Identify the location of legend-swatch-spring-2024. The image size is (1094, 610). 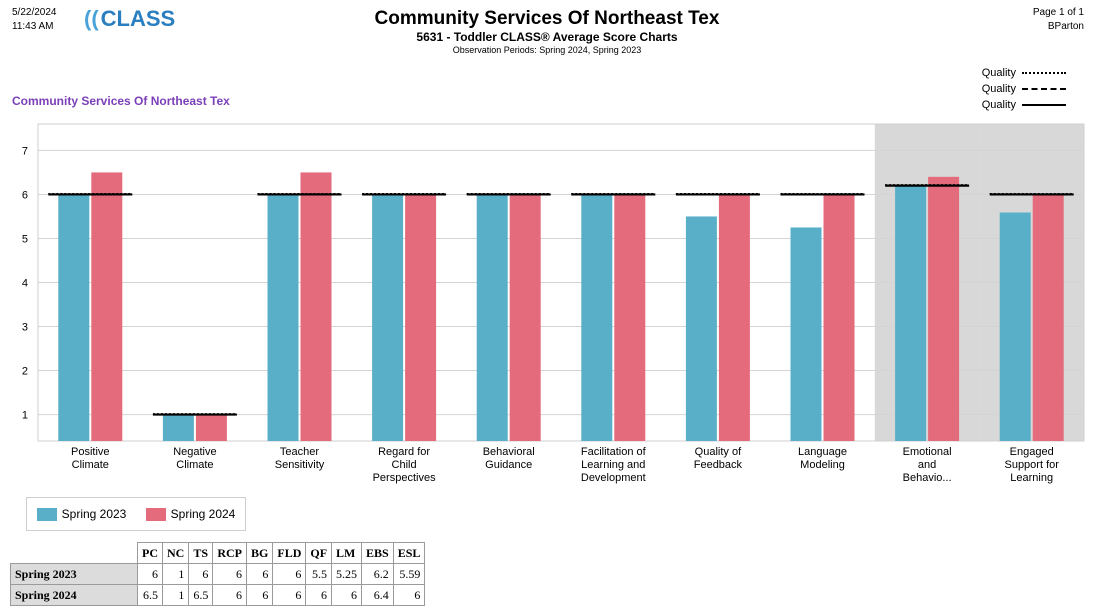
(155, 514).